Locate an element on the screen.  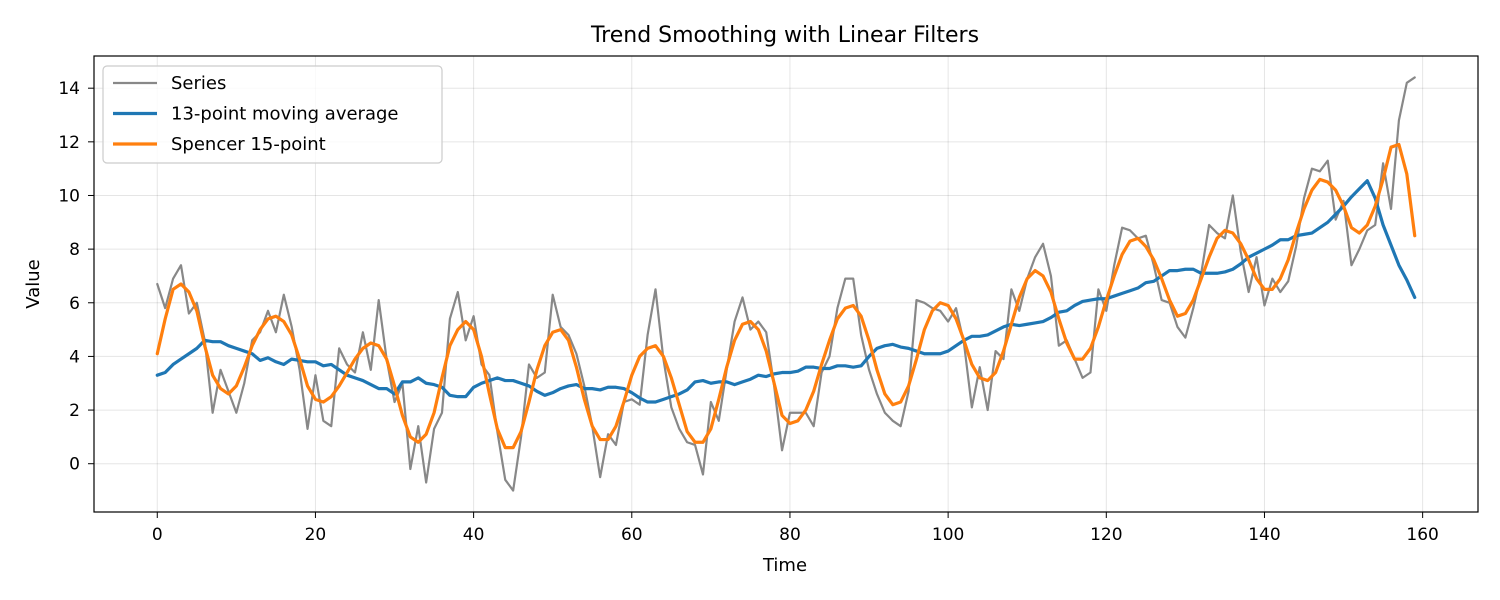
y-tick-label: 2 is located at coordinates (74, 411).